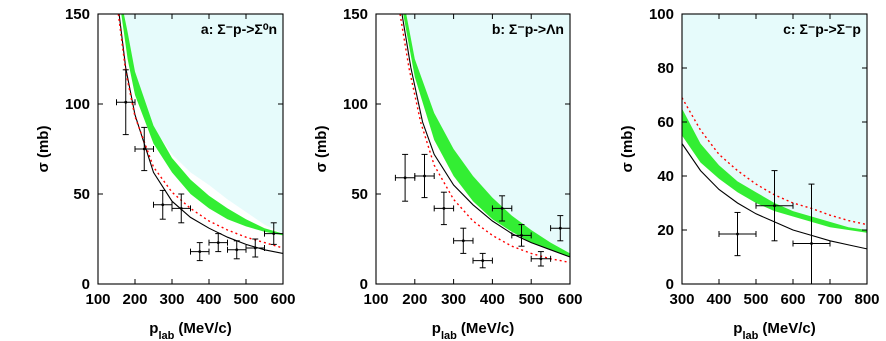  I want to click on solid-curve, so click(485, 136).